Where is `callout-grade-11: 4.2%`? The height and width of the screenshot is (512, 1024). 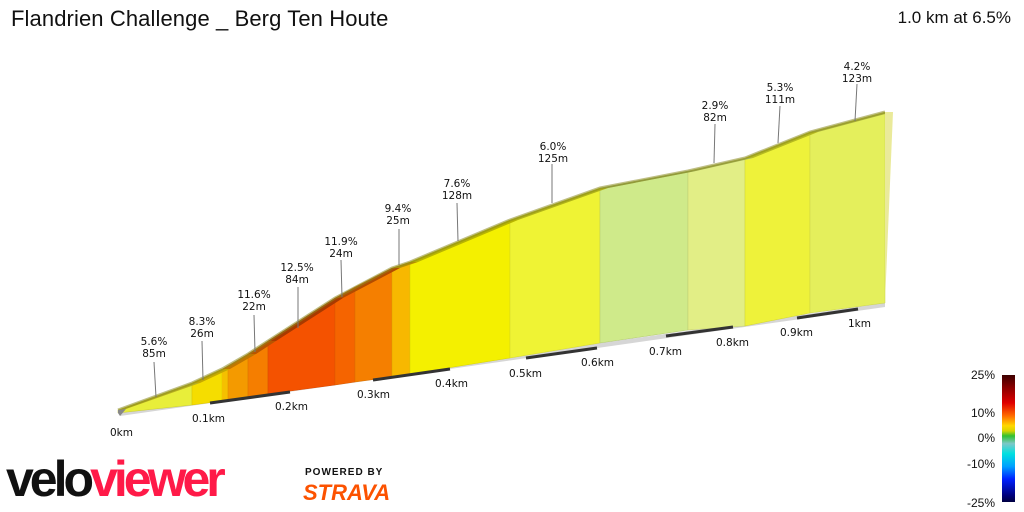
callout-grade-11: 4.2% is located at coordinates (857, 67).